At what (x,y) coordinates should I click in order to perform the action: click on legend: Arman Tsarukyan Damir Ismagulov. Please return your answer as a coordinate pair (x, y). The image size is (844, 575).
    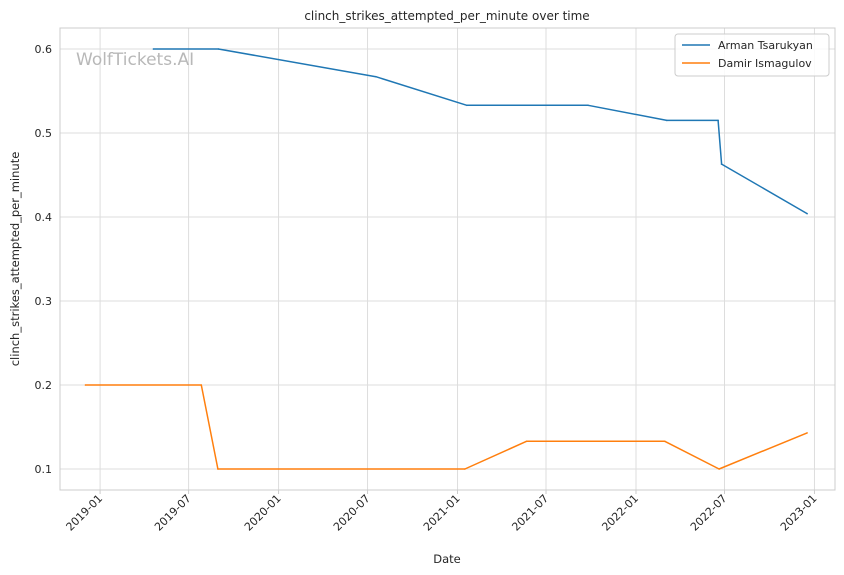
    Looking at the image, I should click on (752, 55).